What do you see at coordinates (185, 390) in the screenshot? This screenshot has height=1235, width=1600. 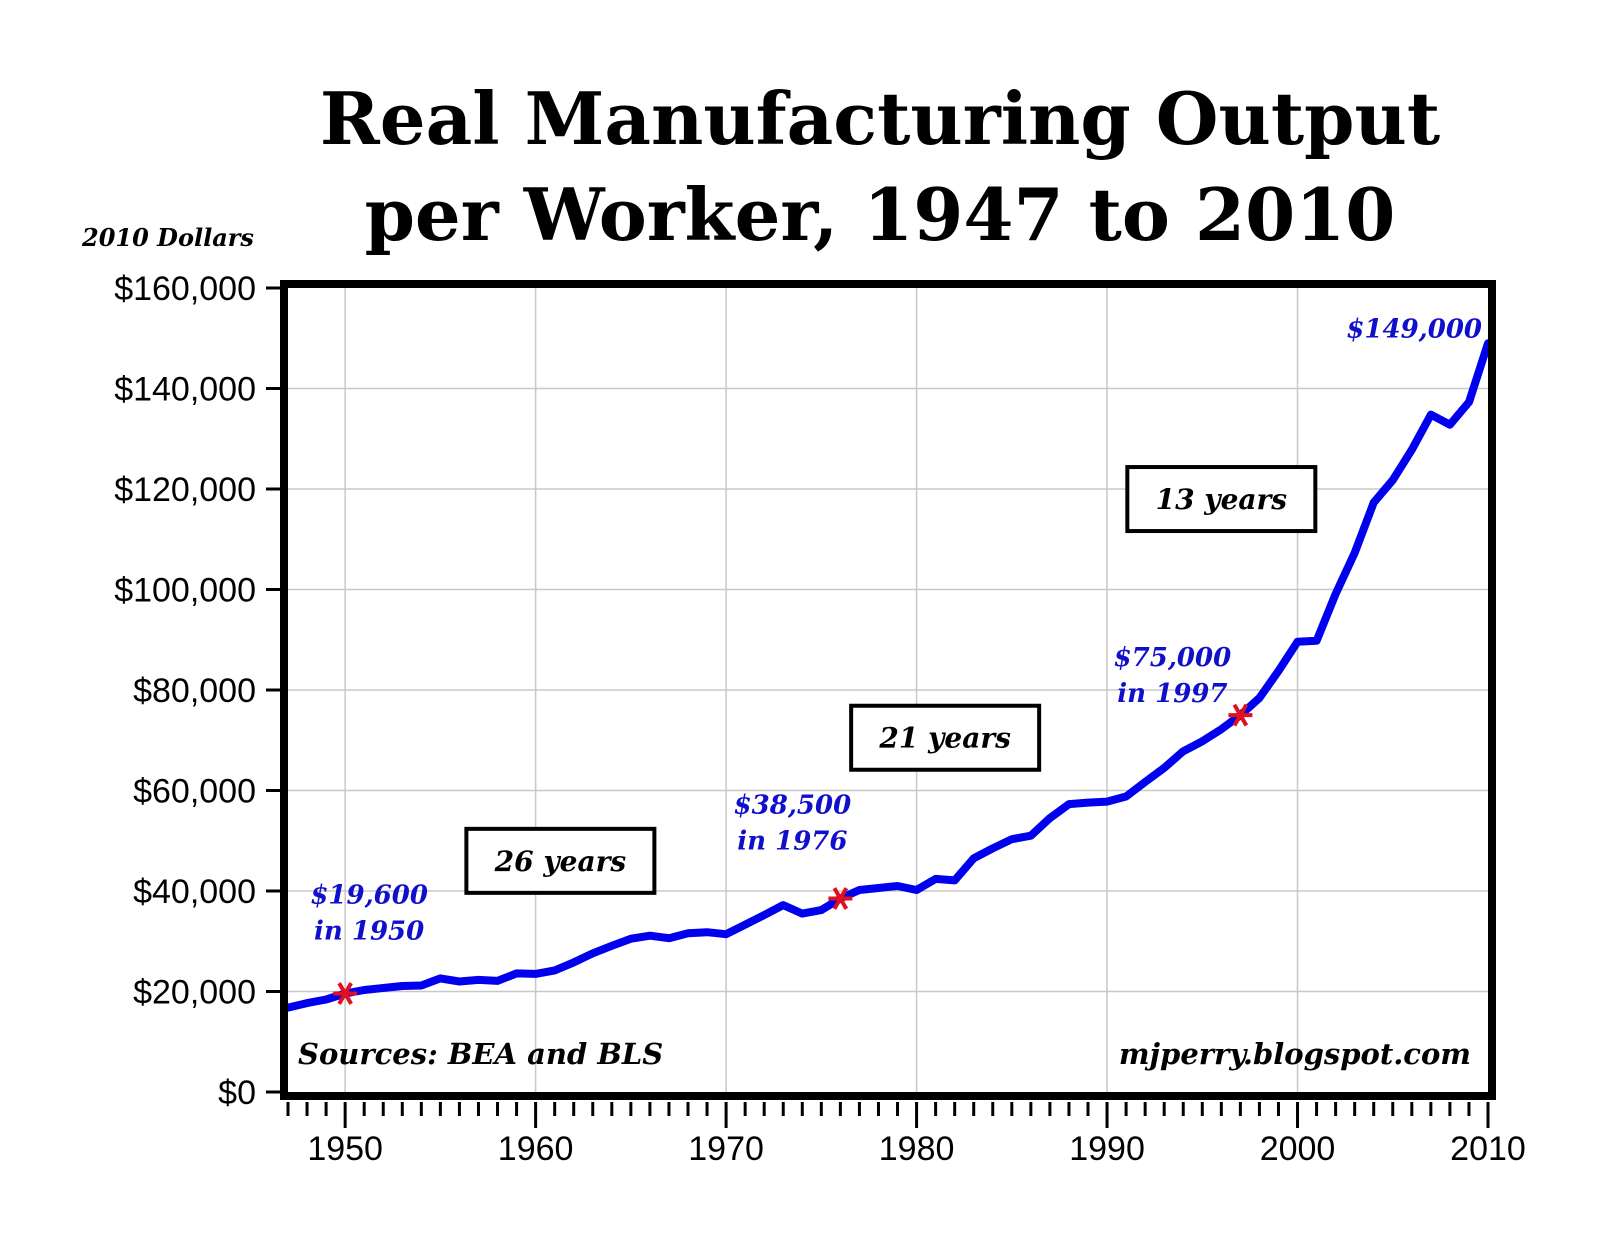 I see `y-tick-label: $140,000` at bounding box center [185, 390].